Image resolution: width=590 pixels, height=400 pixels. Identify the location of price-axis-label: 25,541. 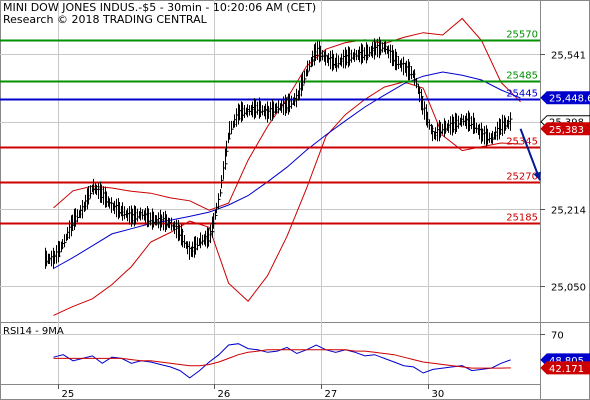
(568, 56).